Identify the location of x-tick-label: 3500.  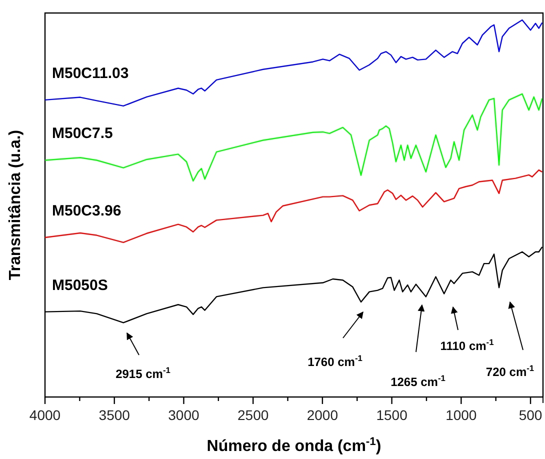
(114, 415).